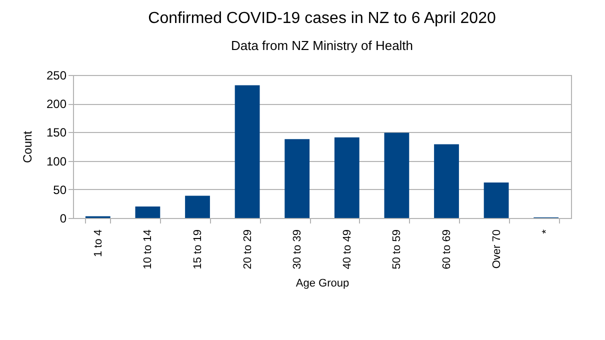 Image resolution: width=605 pixels, height=340 pixels. Describe the element at coordinates (56, 161) in the screenshot. I see `y-tick-label: 100` at that location.